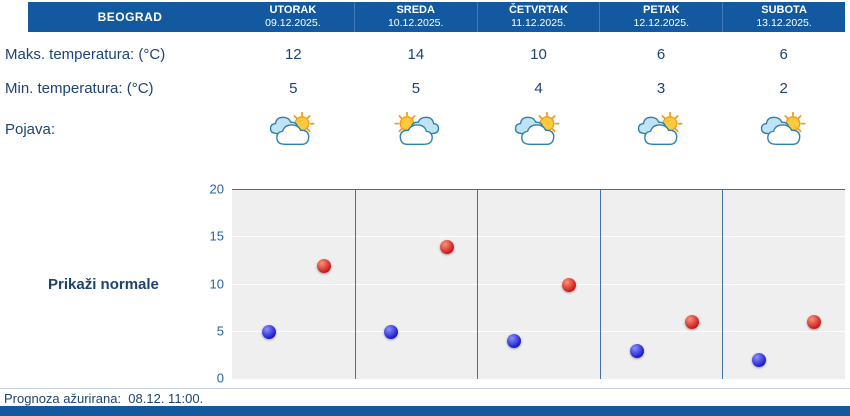  Describe the element at coordinates (784, 23) in the screenshot. I see `day-date: 13.12.2025.` at that location.